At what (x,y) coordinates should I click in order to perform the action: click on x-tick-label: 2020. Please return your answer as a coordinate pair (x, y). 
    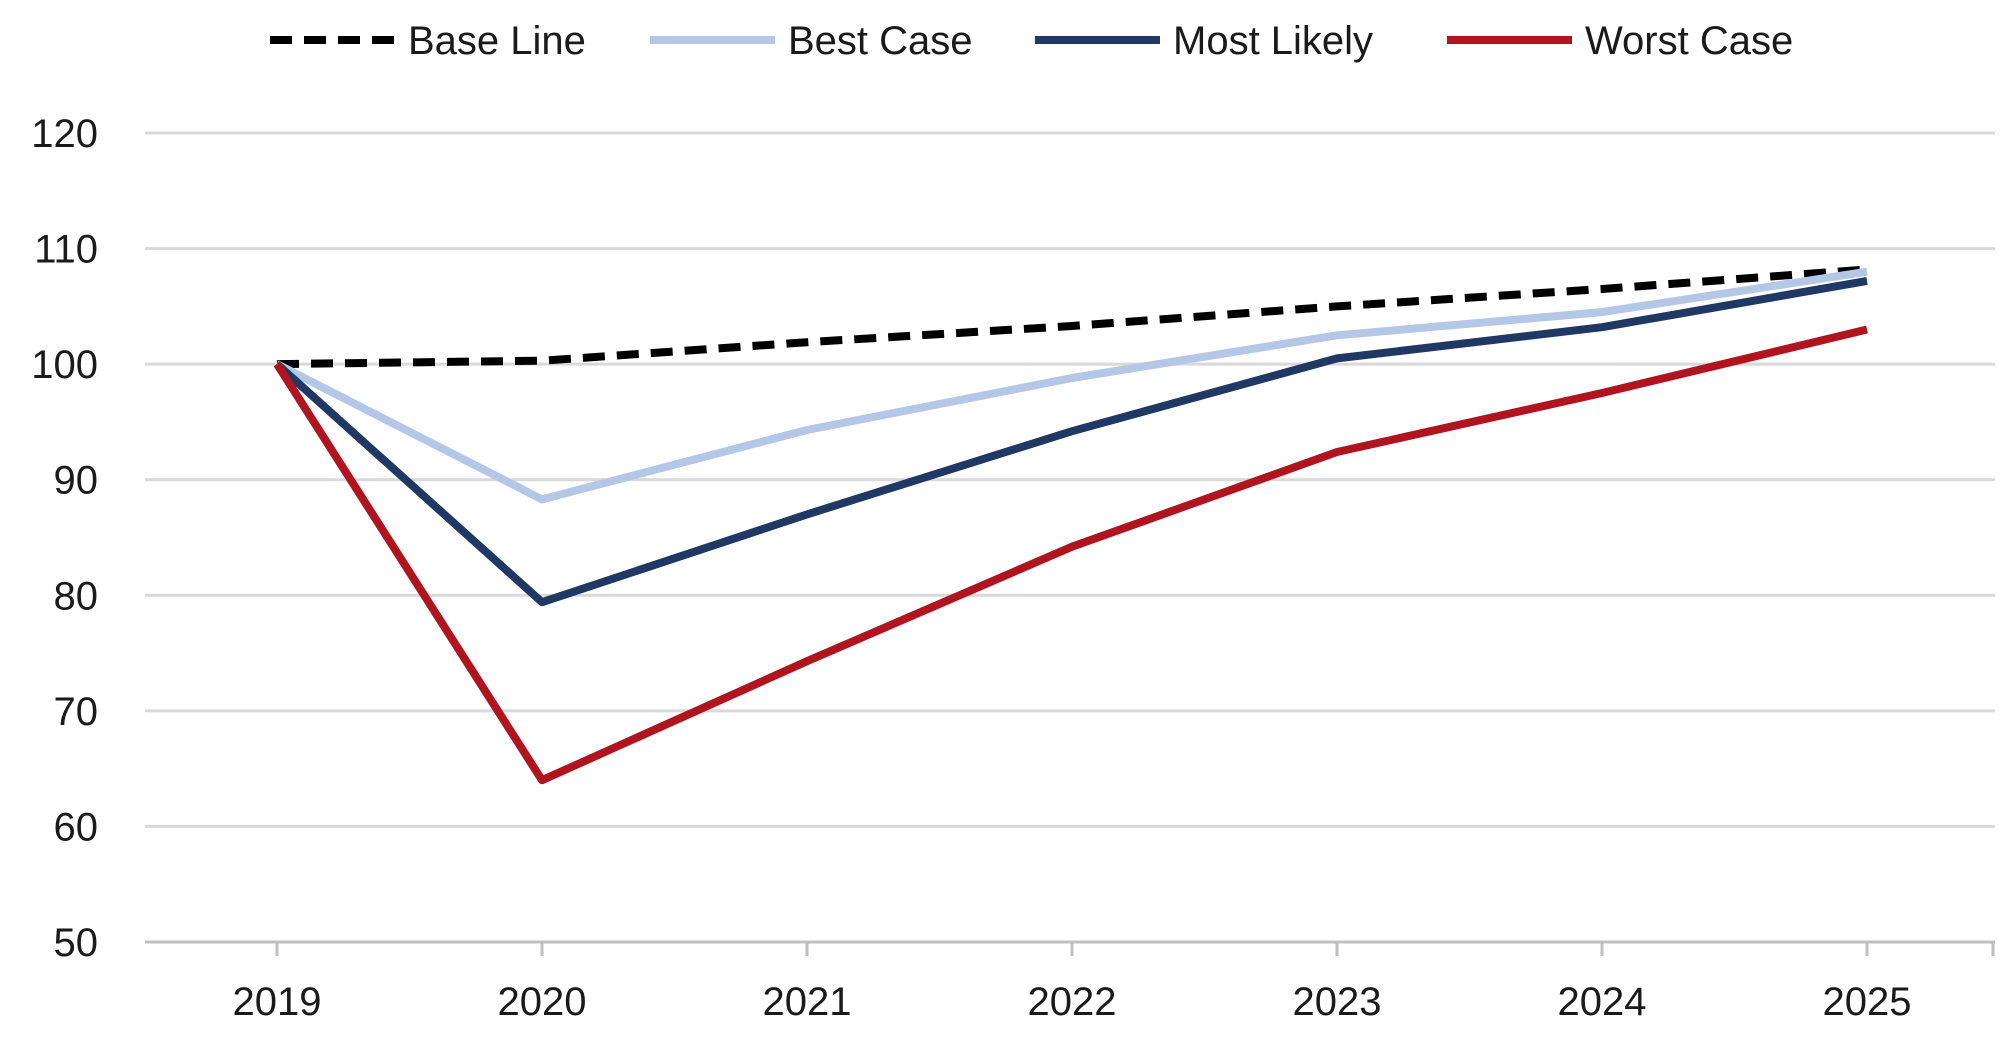
    Looking at the image, I should click on (542, 1002).